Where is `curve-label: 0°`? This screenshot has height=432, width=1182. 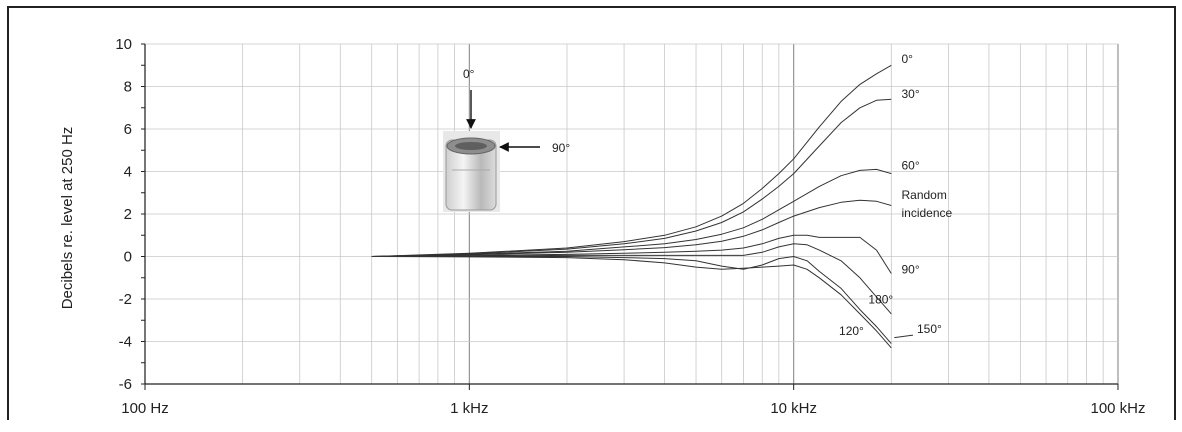 curve-label: 0° is located at coordinates (907, 59).